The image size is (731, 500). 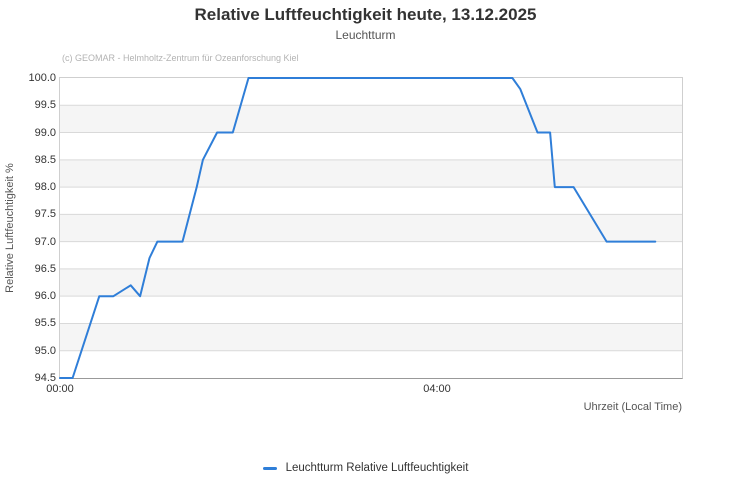 I want to click on y-axis-label: 99.0, so click(x=45, y=132).